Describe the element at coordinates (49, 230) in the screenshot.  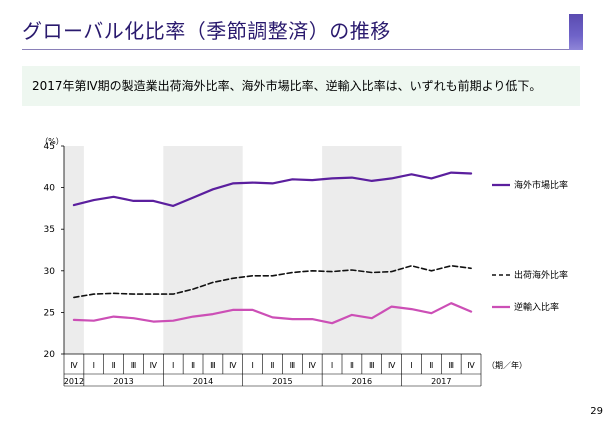
I see `y-tick-label: 35` at that location.